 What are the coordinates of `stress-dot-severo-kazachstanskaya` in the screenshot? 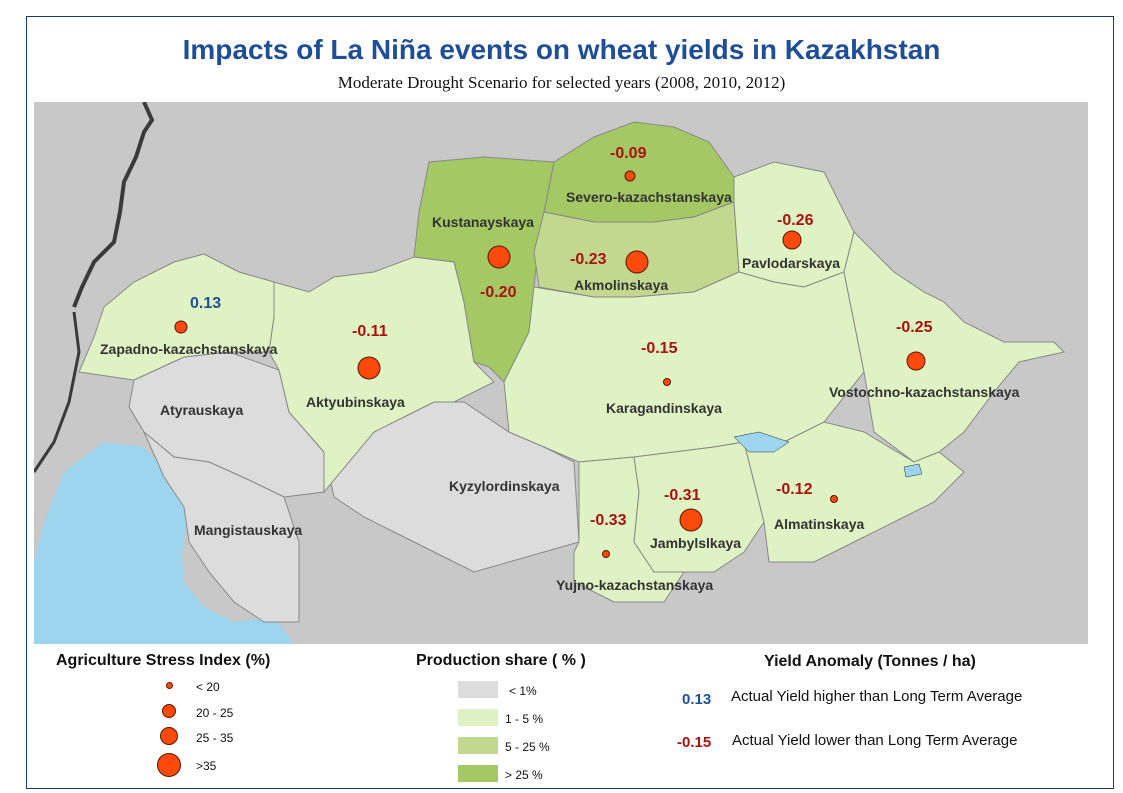 It's located at (630, 176).